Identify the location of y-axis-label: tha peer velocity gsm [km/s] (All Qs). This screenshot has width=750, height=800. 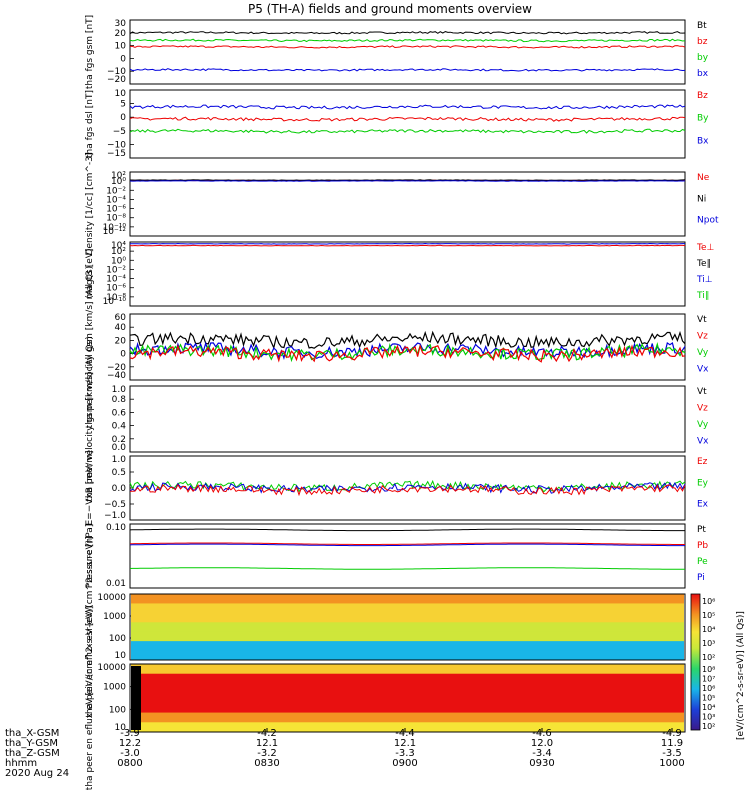
(90, 418).